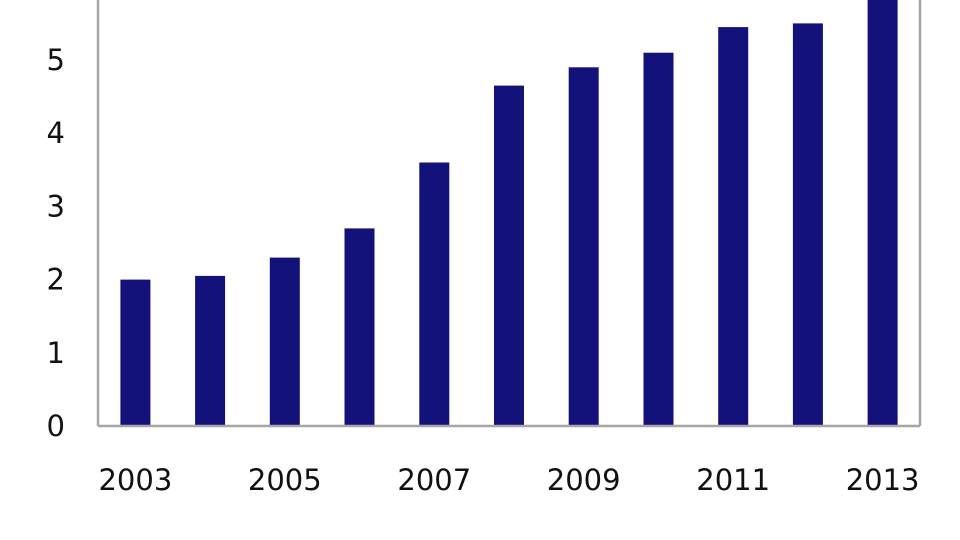 This screenshot has width=960, height=540. I want to click on bar-2007, so click(434, 294).